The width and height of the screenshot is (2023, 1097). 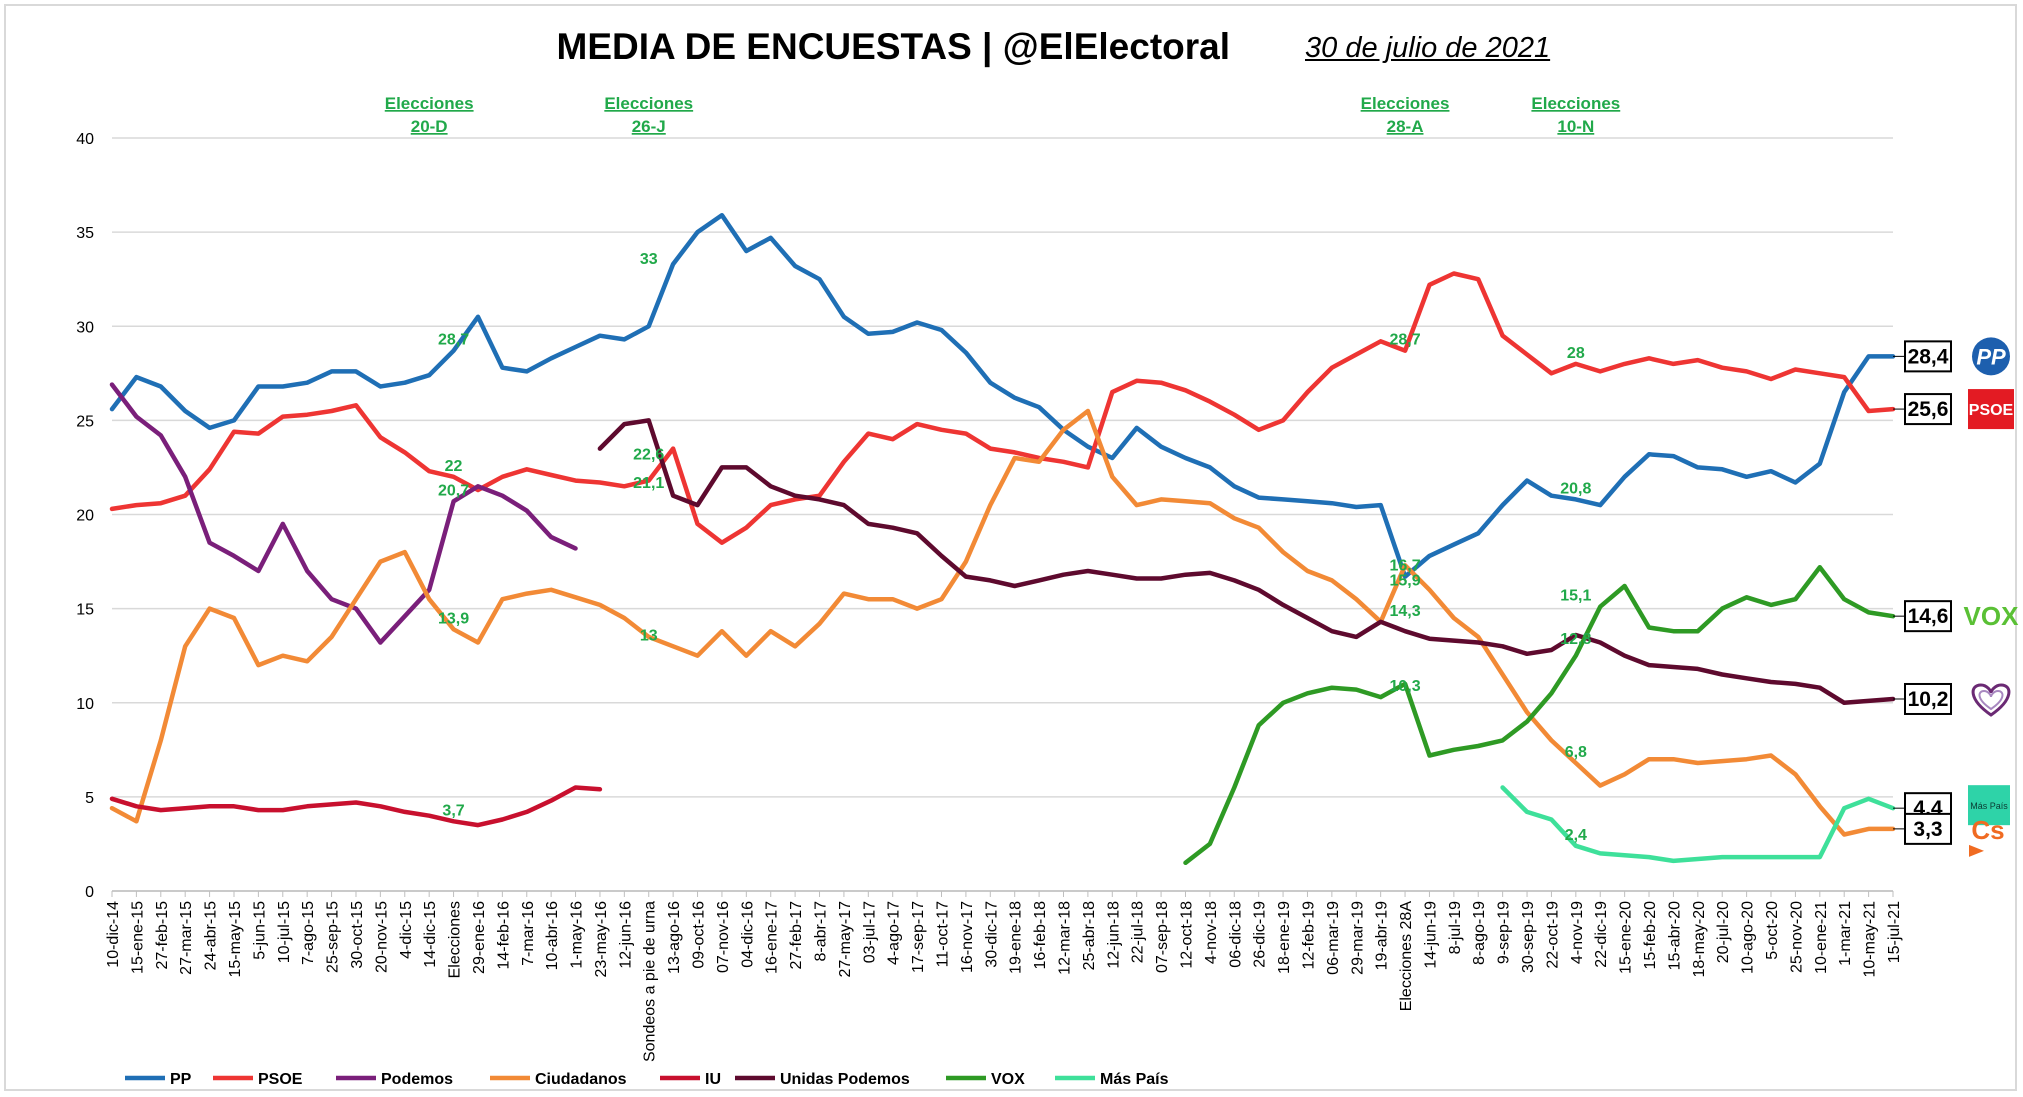 I want to click on y-tick-label: 40, so click(x=85, y=139).